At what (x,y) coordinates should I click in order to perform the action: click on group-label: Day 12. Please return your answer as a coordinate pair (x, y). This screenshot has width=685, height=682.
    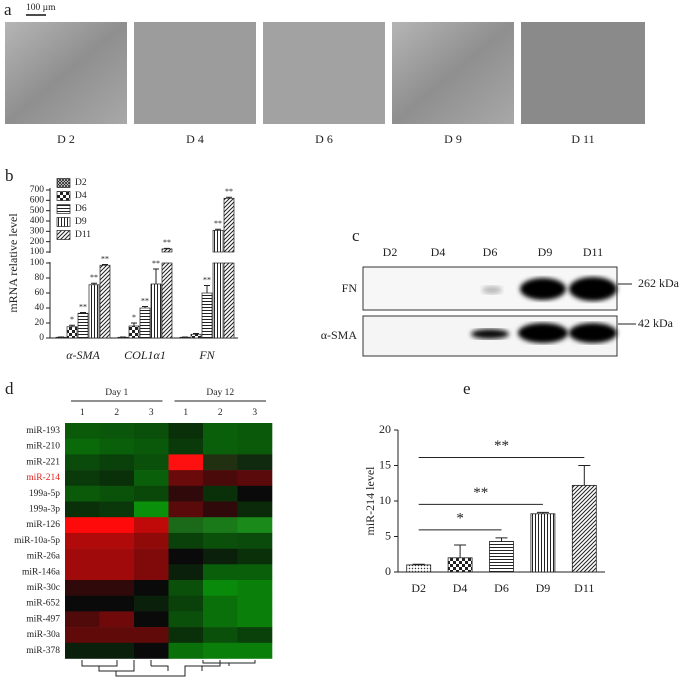
    Looking at the image, I should click on (220, 393).